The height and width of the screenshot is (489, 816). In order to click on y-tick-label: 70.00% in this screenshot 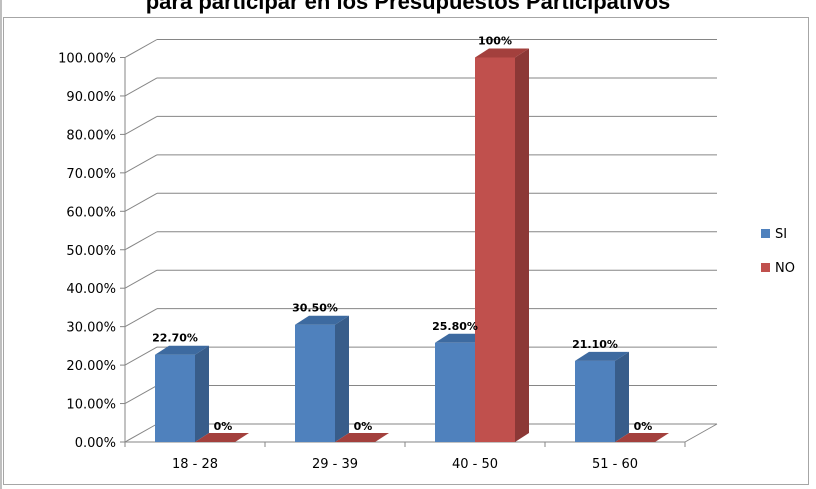, I will do `click(91, 174)`.